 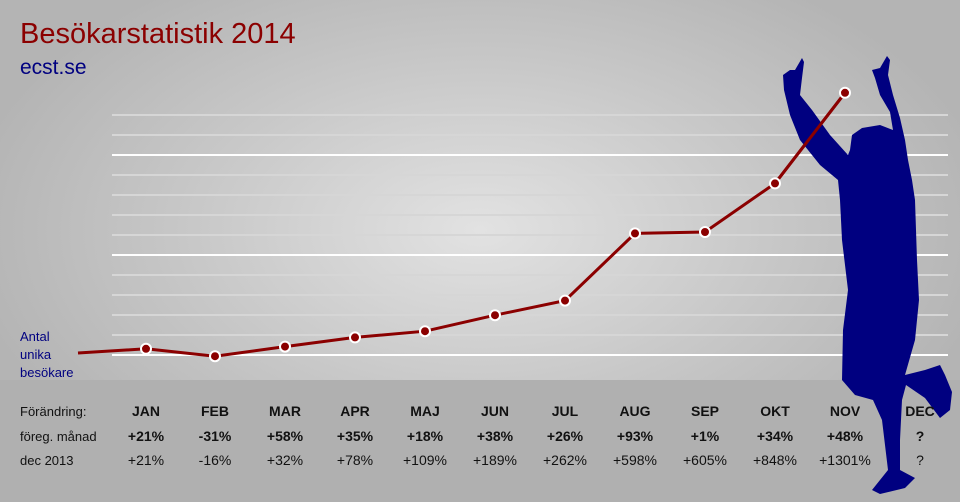 I want to click on dec2013-change: -16%, so click(x=215, y=460).